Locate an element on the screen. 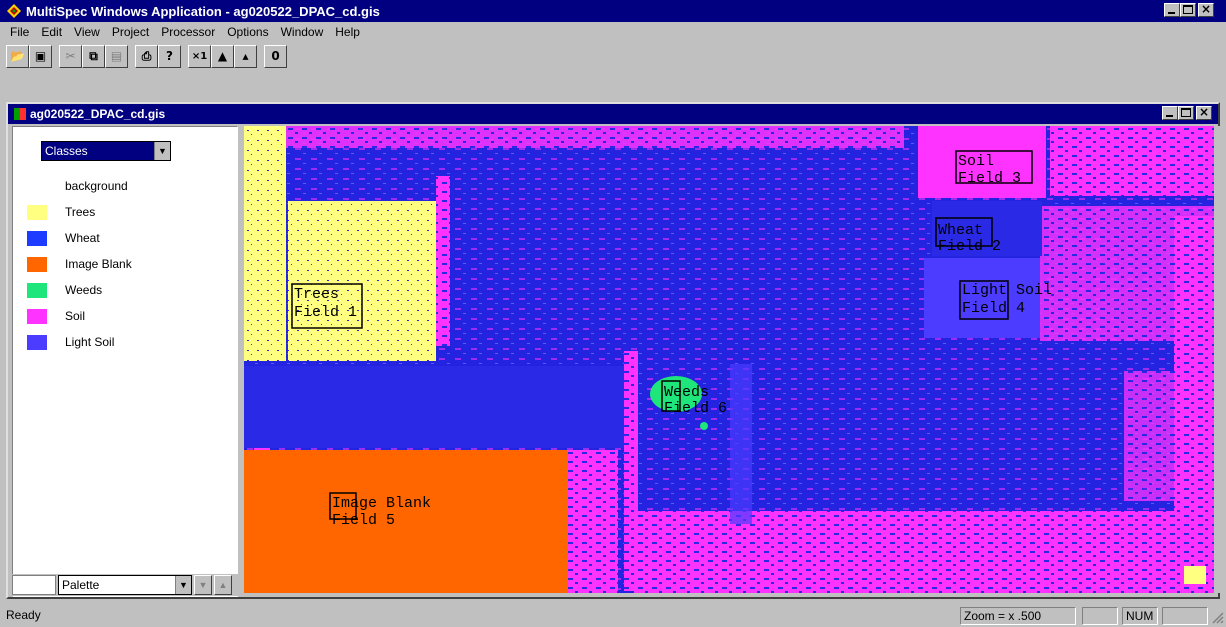  status-bar: Ready Zoom = x .500 NUM is located at coordinates (613, 615).